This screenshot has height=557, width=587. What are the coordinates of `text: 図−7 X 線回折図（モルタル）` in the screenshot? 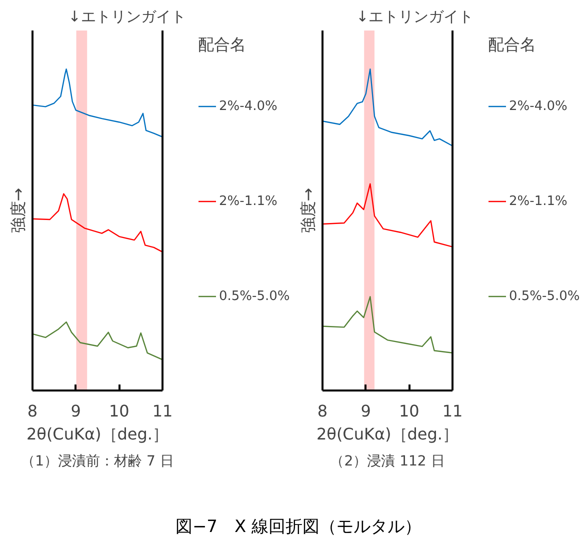 It's located at (298, 527).